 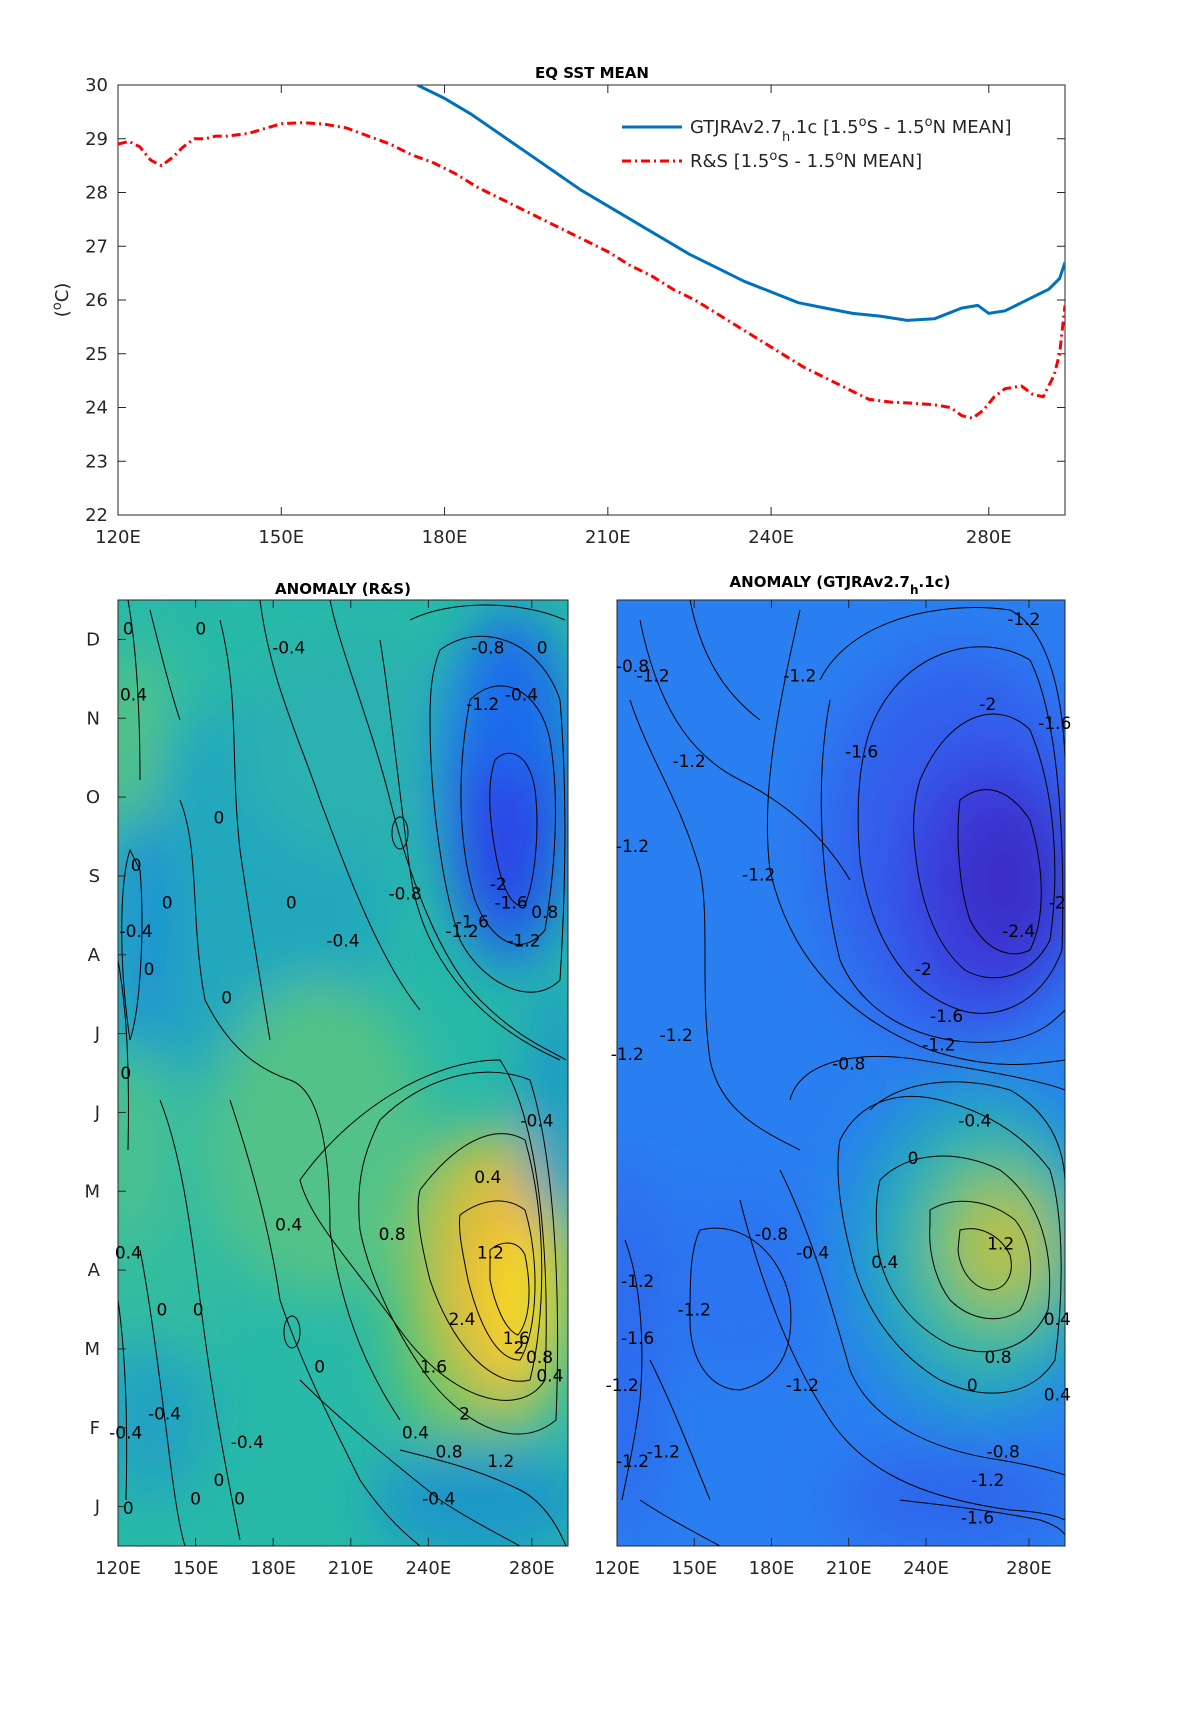 What do you see at coordinates (96, 139) in the screenshot?
I see `y-tick-label: 29` at bounding box center [96, 139].